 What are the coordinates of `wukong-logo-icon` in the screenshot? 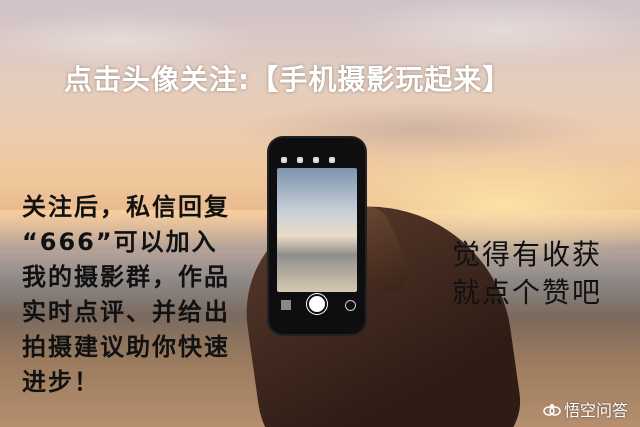 It's located at (552, 410).